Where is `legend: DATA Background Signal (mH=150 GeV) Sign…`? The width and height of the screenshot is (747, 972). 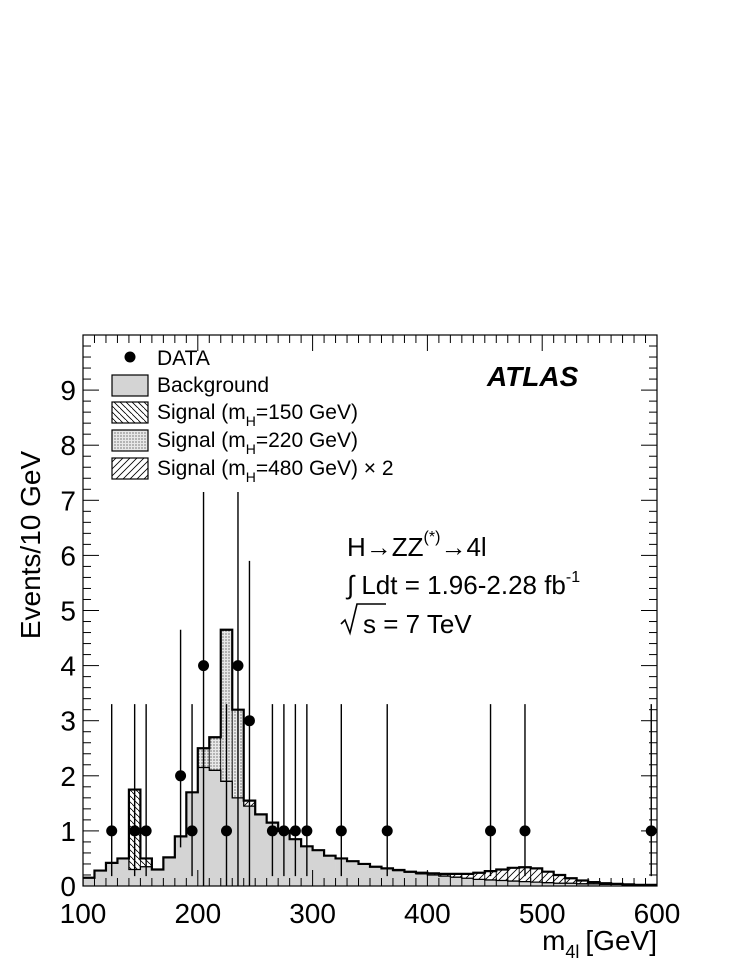
legend: DATA Background Signal (mH=150 GeV) Sign… is located at coordinates (252, 416).